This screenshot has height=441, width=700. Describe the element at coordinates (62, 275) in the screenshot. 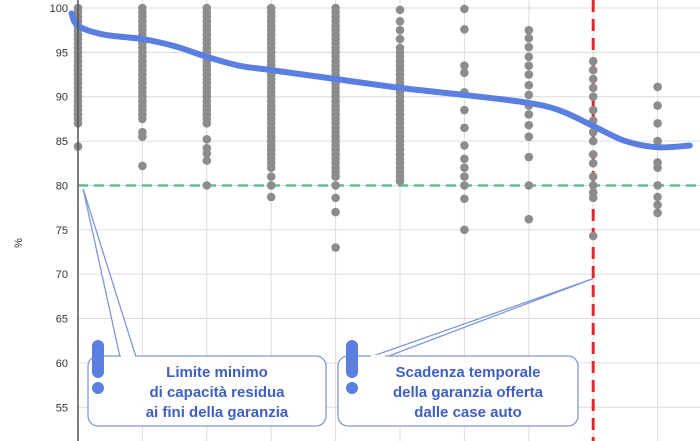

I see `y-tick-label-70: 70` at that location.